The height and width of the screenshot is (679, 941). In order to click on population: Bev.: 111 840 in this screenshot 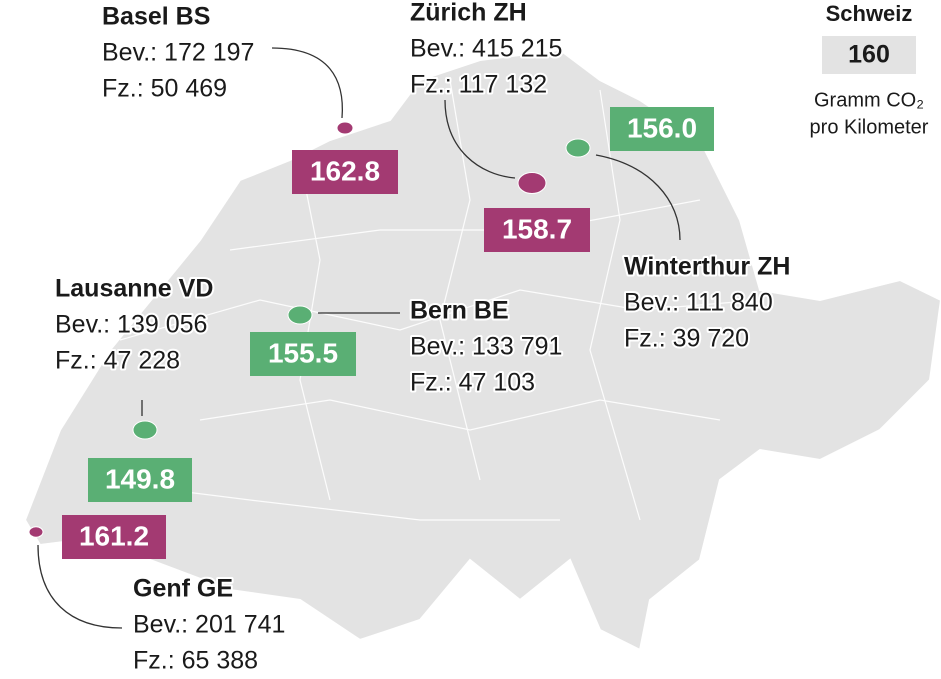, I will do `click(698, 303)`.